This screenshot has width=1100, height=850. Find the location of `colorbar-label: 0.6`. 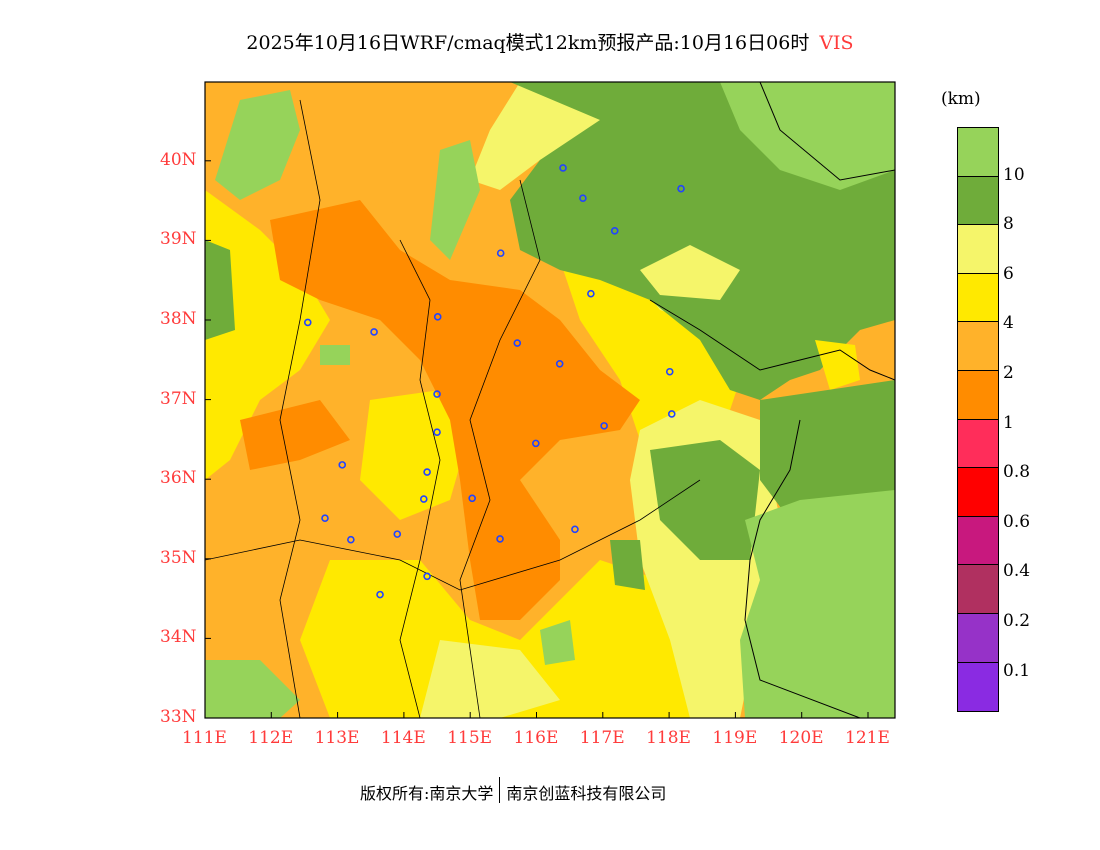

colorbar-label: 0.6 is located at coordinates (1017, 521).